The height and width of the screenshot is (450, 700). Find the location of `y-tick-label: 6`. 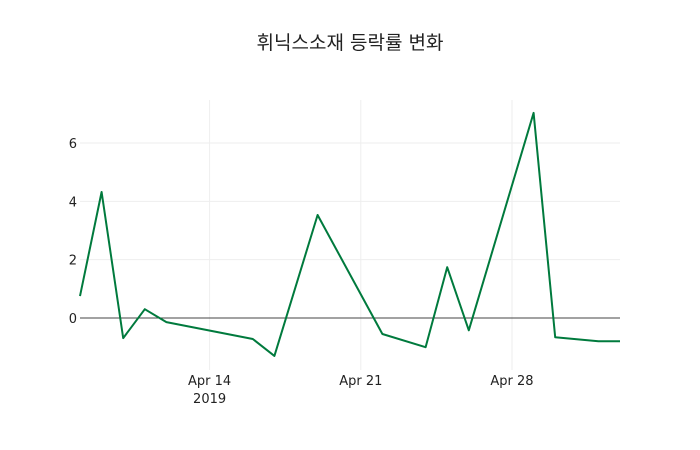

y-tick-label: 6 is located at coordinates (73, 144).